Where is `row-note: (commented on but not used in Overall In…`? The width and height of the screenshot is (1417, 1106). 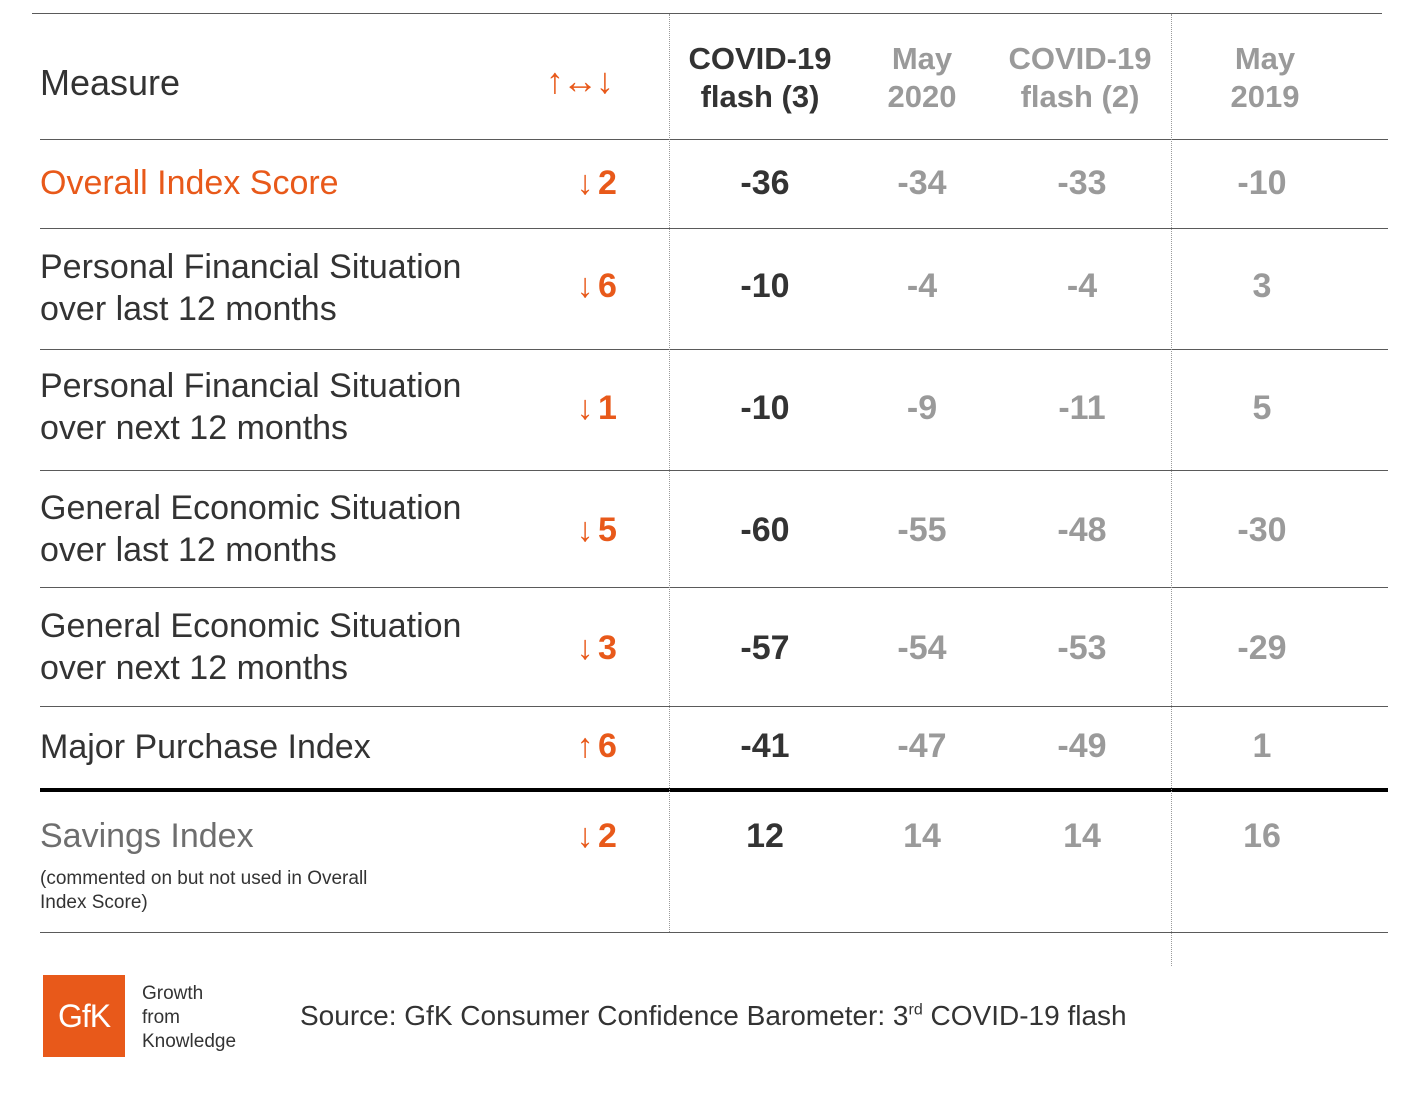 row-note: (commented on but not used in Overall In… is located at coordinates (204, 890).